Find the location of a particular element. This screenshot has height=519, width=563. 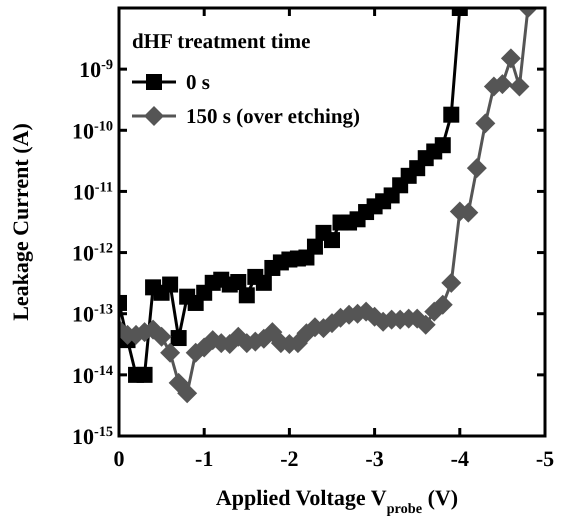

y-tick-label: 10$^{-11}$ is located at coordinates (92, 191).